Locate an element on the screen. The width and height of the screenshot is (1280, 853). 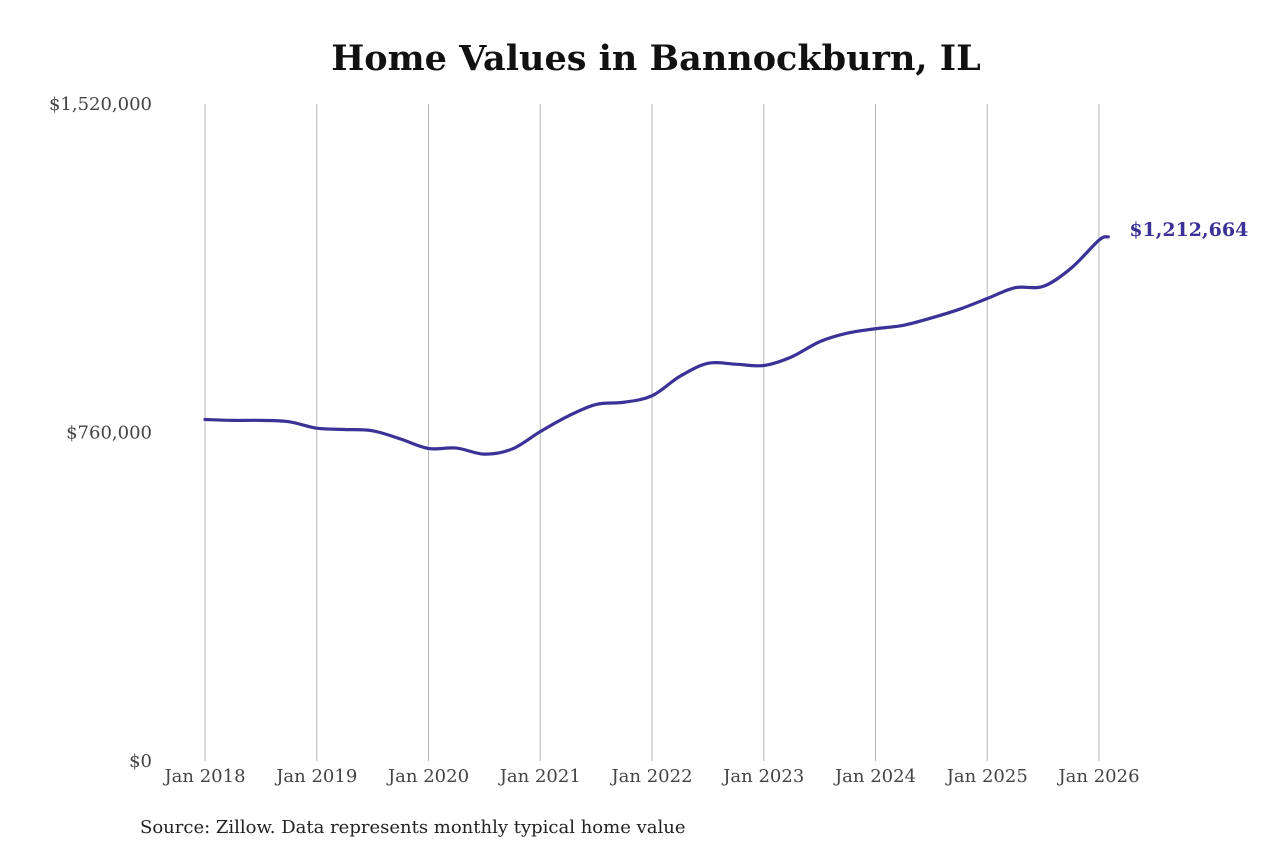
end-labels: $1,212,664 is located at coordinates (1188, 230).